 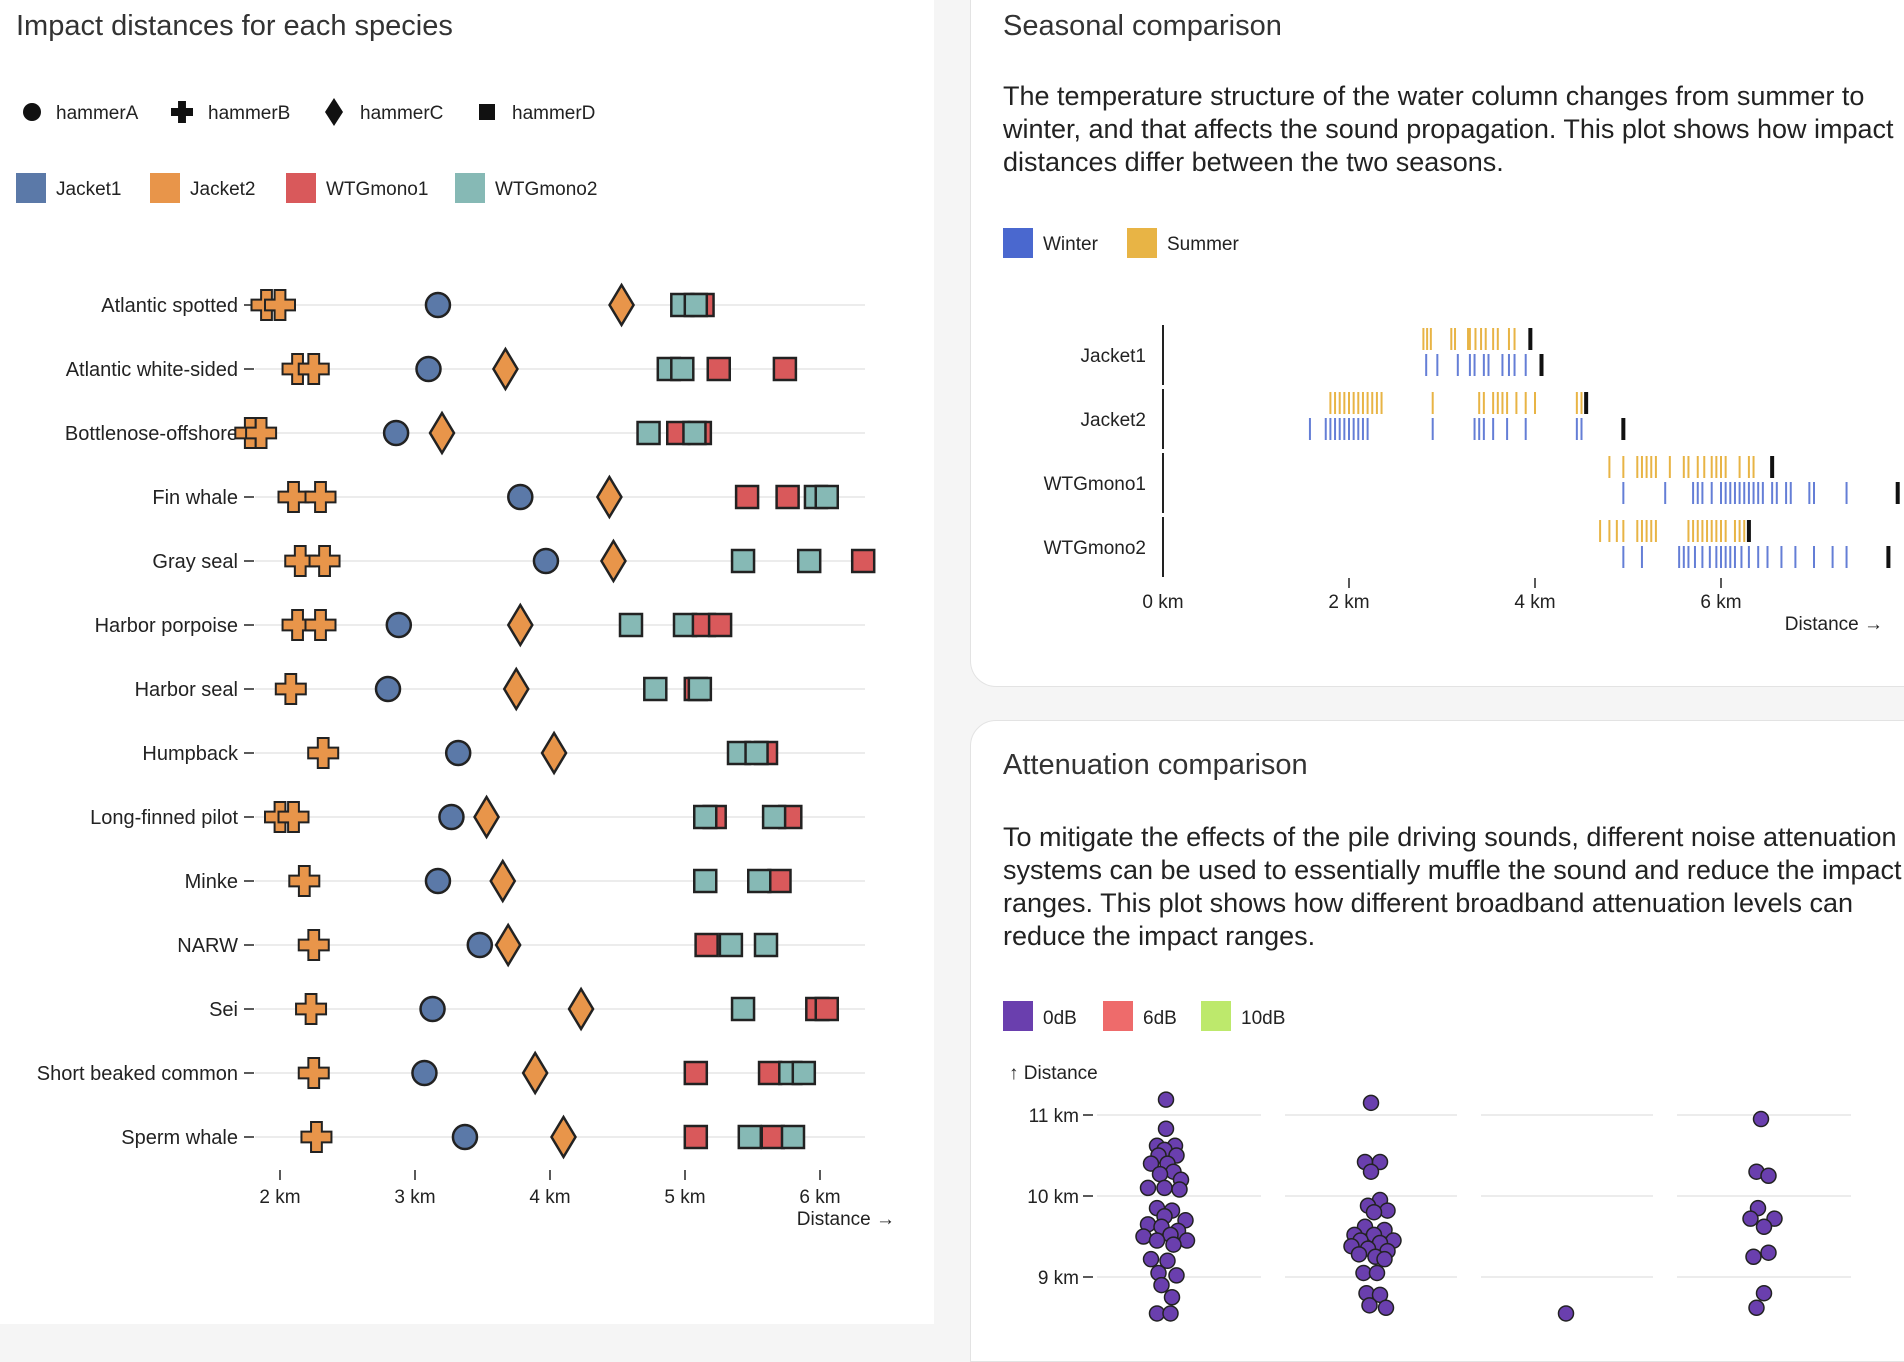 I want to click on species-label: Short beaked common, so click(x=137, y=1074).